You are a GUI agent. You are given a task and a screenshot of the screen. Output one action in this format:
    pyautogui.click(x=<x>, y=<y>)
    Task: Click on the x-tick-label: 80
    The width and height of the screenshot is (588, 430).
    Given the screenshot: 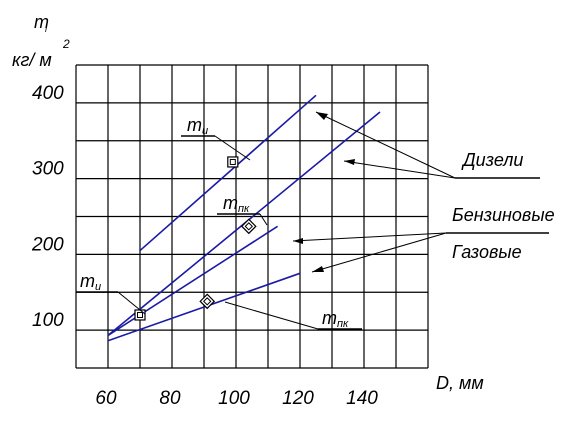 What is the action you would take?
    pyautogui.click(x=170, y=398)
    